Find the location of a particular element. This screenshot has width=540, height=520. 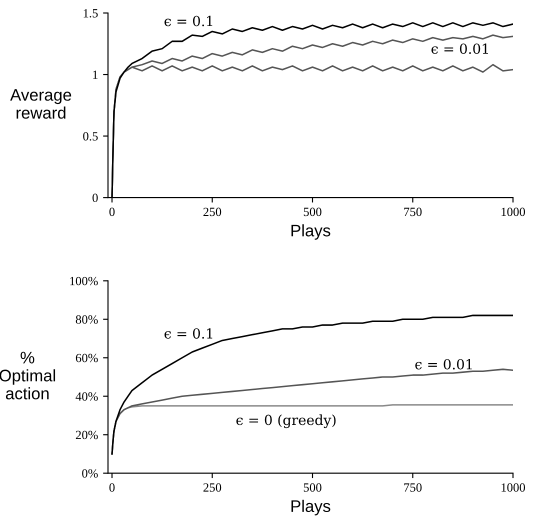

y-tick-label: 1 is located at coordinates (95, 74).